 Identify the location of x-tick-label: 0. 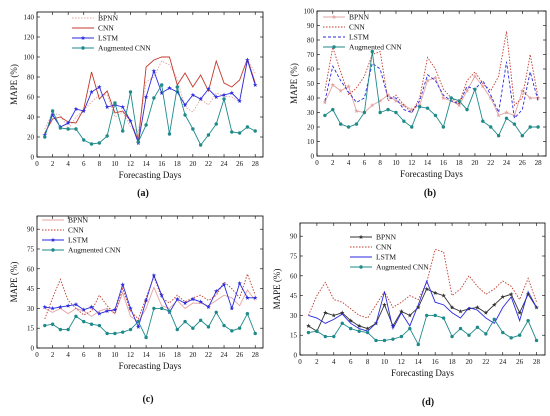
(37, 355).